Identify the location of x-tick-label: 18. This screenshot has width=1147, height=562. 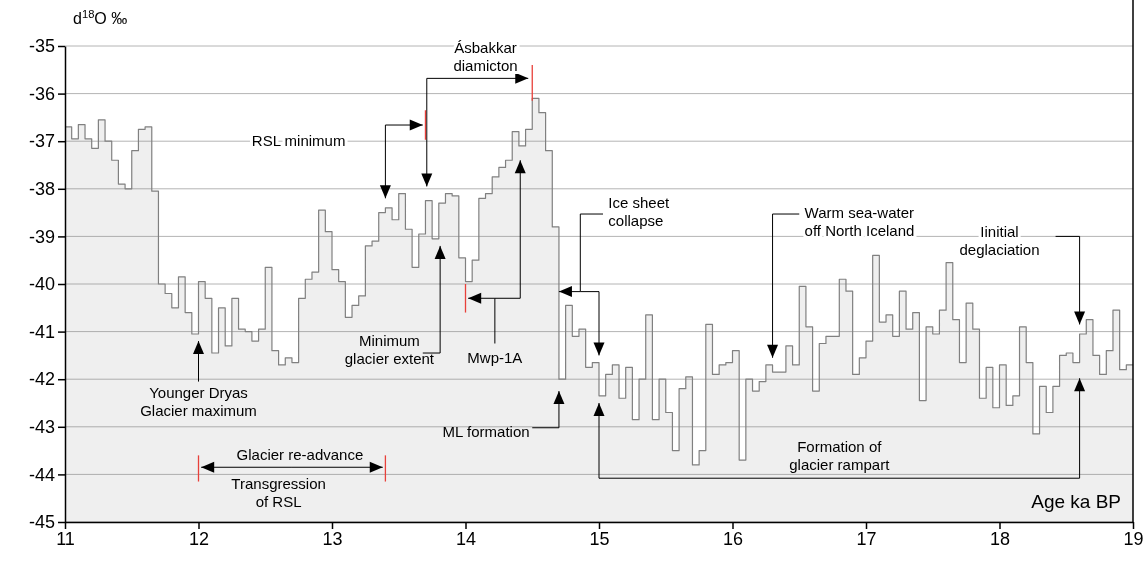
(1000, 538).